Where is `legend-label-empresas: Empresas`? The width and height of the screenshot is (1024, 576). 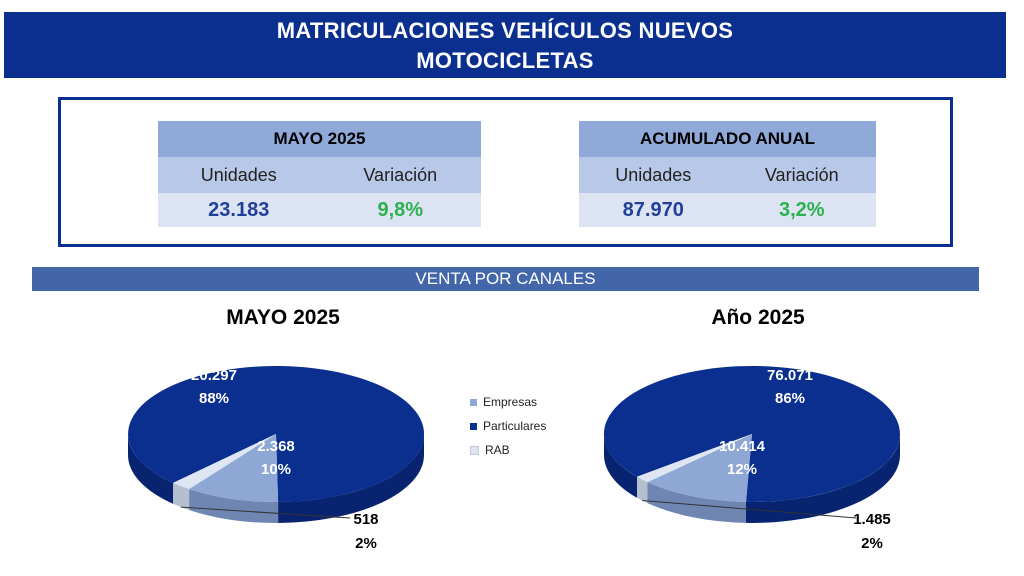
legend-label-empresas: Empresas is located at coordinates (510, 402).